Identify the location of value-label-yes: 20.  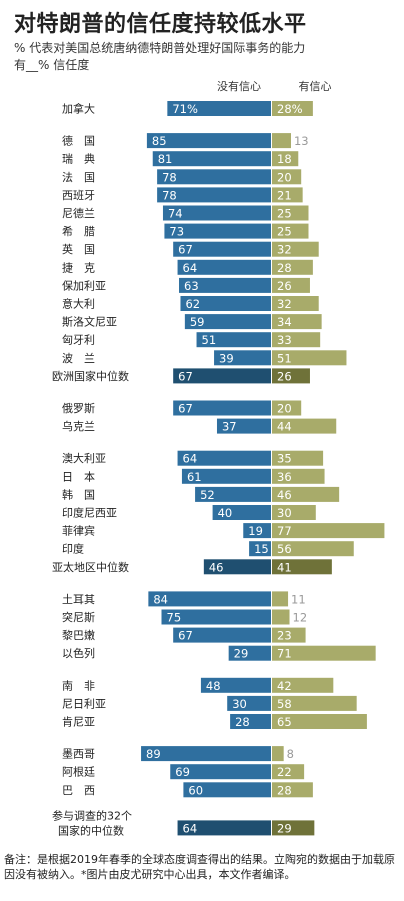
(284, 409).